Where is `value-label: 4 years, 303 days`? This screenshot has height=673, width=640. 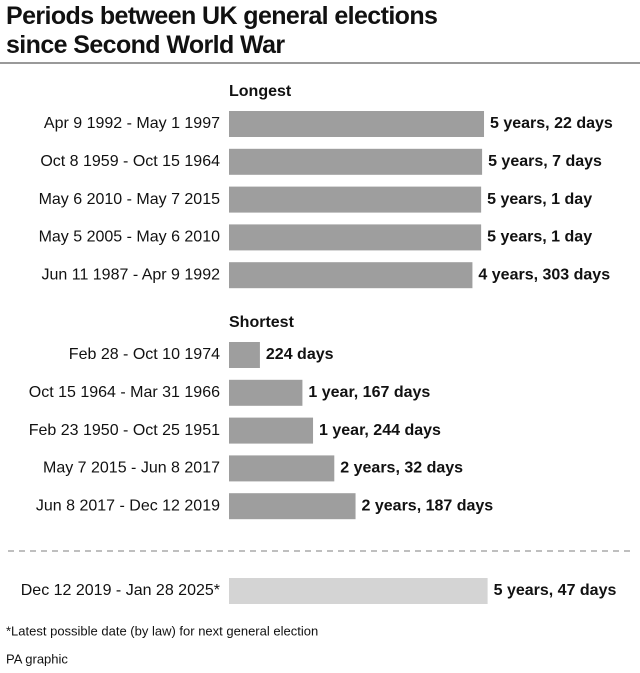
value-label: 4 years, 303 days is located at coordinates (544, 274).